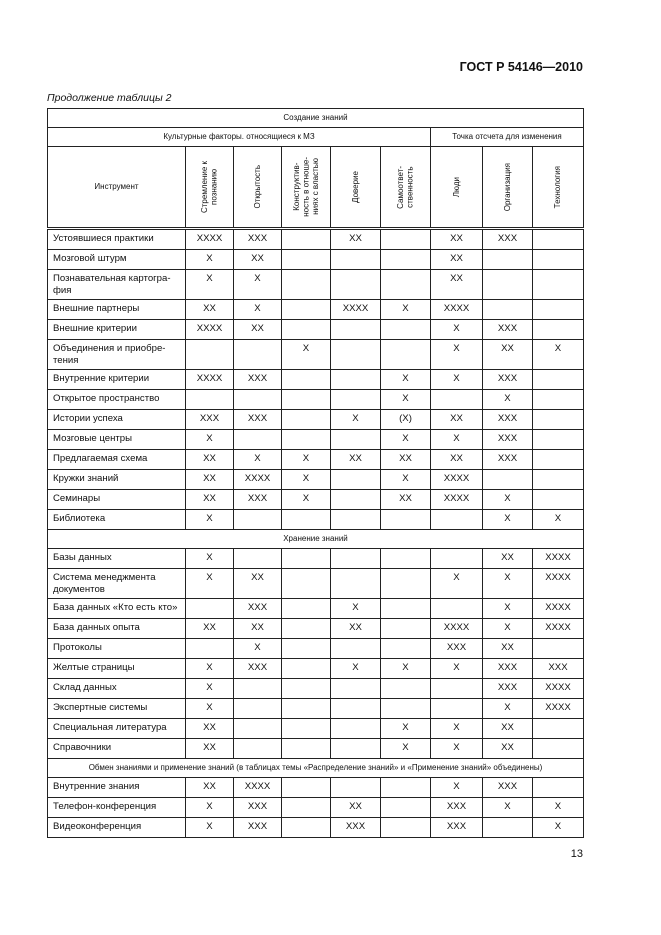 This screenshot has height=935, width=661. I want to click on table-row: Базы данных X XX XXXX, so click(316, 558).